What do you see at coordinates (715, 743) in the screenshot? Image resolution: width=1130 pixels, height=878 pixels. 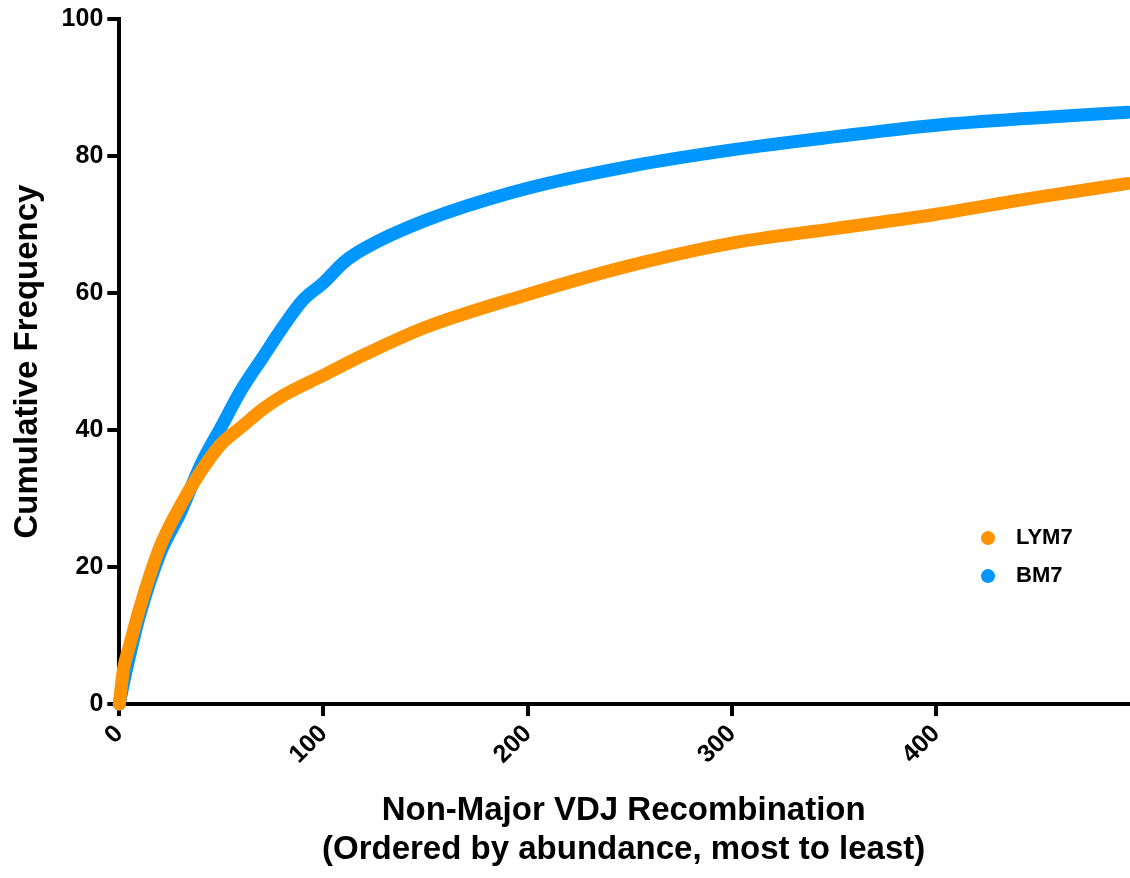 I see `x-tick-label: 300` at bounding box center [715, 743].